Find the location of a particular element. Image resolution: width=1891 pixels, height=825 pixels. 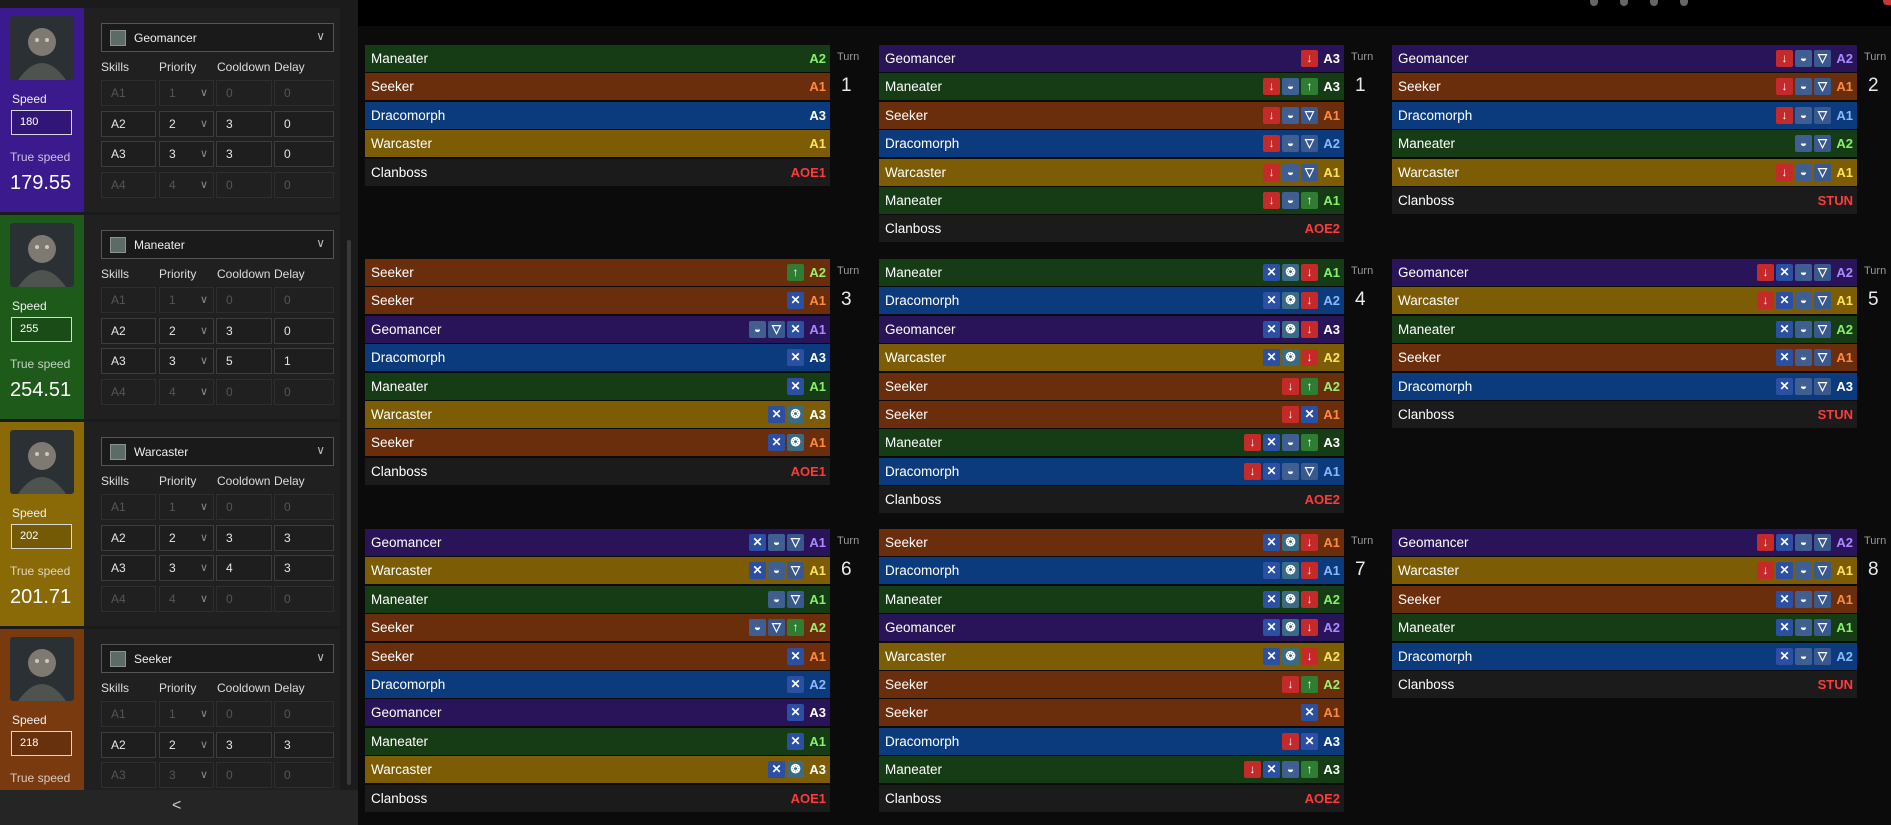

turn-row: Warcaster A1 ✕ ◒ ▽ is located at coordinates (597, 571).